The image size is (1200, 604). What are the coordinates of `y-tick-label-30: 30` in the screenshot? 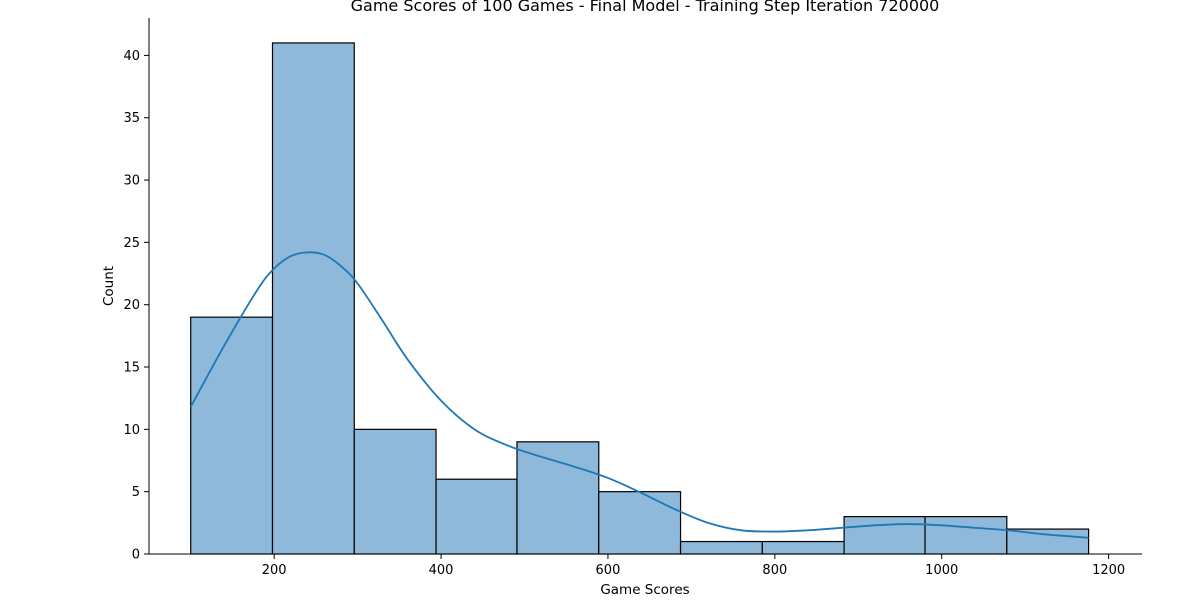 It's located at (131, 181).